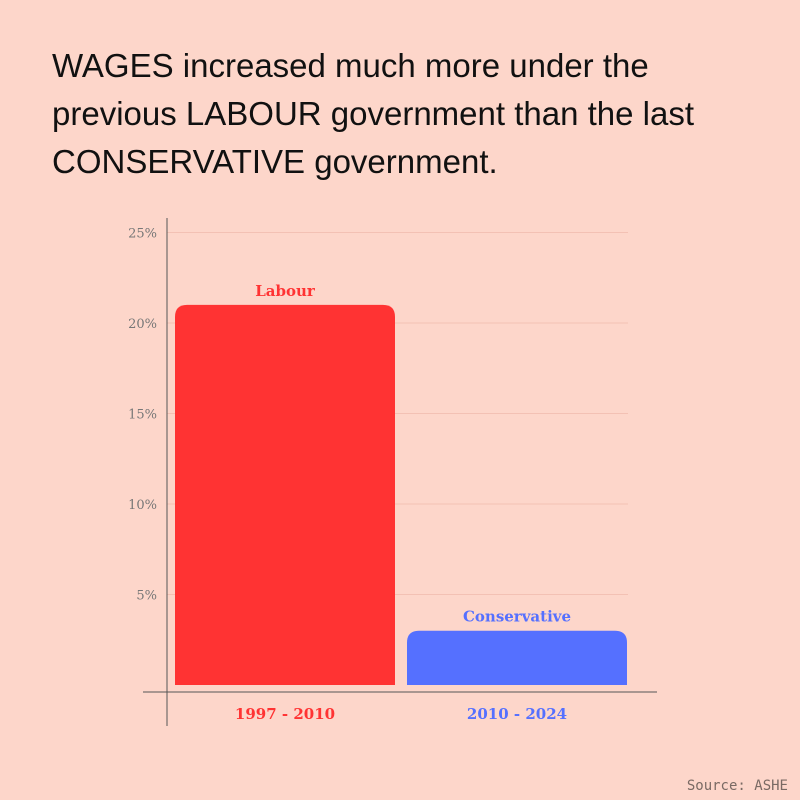  What do you see at coordinates (142, 415) in the screenshot?
I see `y-tick-label: 15%` at bounding box center [142, 415].